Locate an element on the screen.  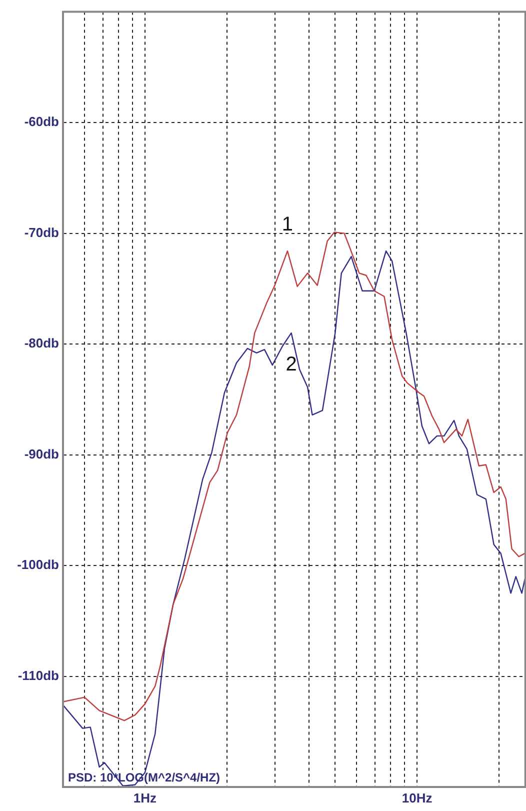
y-tick-label: -60db is located at coordinates (42, 122).